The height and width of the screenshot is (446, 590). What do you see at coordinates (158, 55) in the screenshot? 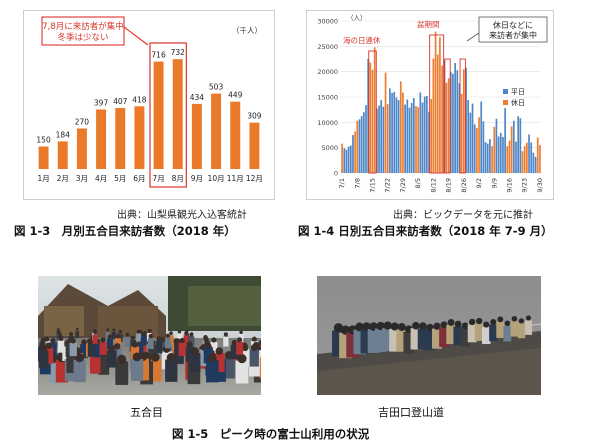
I see `bar-value-7月: 716` at bounding box center [158, 55].